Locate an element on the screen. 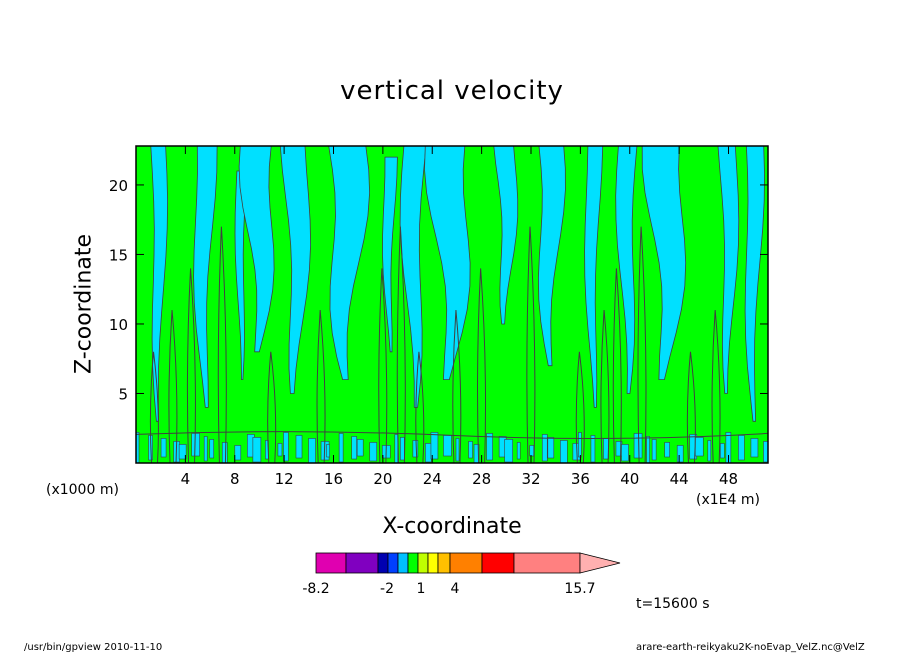 This screenshot has height=654, width=904. time-label: t=15600 s is located at coordinates (673, 604).